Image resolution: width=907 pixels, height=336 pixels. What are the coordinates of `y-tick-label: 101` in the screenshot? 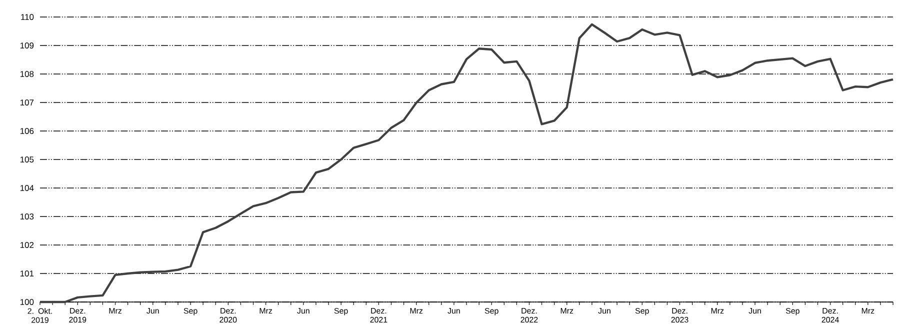 It's located at (27, 273).